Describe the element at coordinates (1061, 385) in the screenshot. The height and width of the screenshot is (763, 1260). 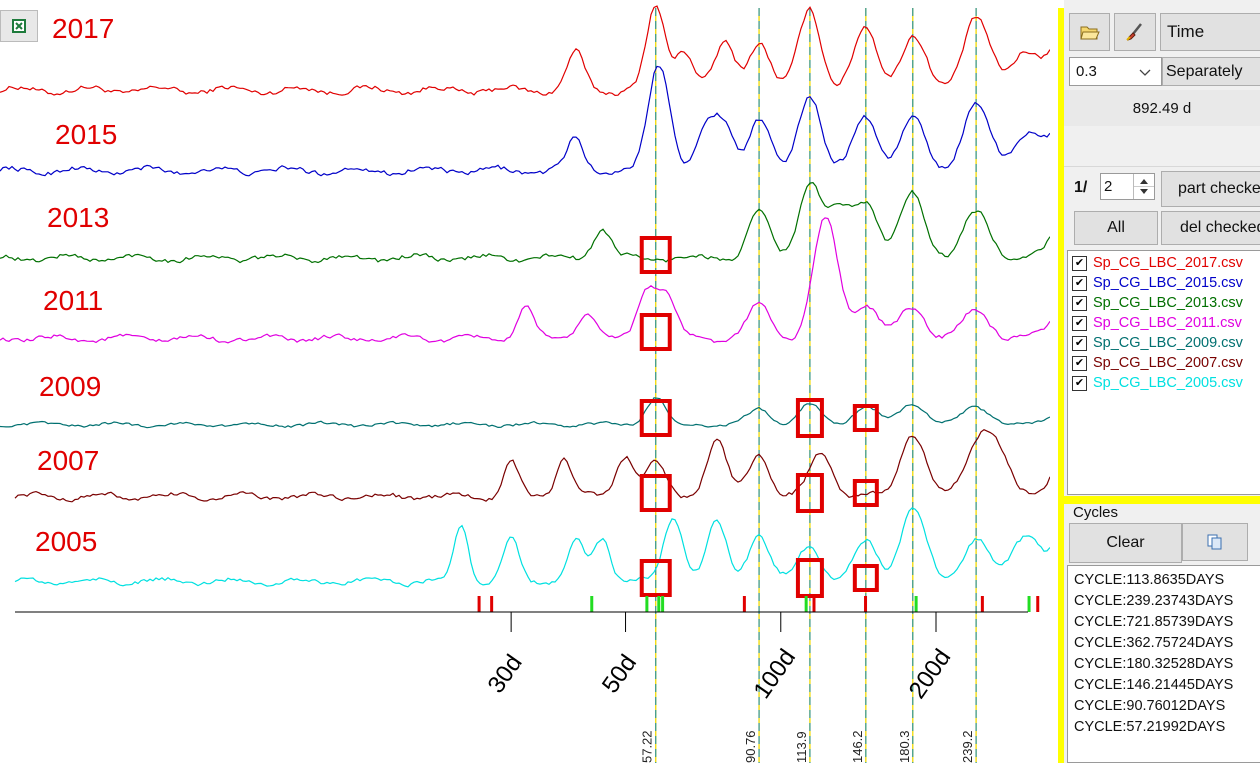
I see `panel-splitter` at that location.